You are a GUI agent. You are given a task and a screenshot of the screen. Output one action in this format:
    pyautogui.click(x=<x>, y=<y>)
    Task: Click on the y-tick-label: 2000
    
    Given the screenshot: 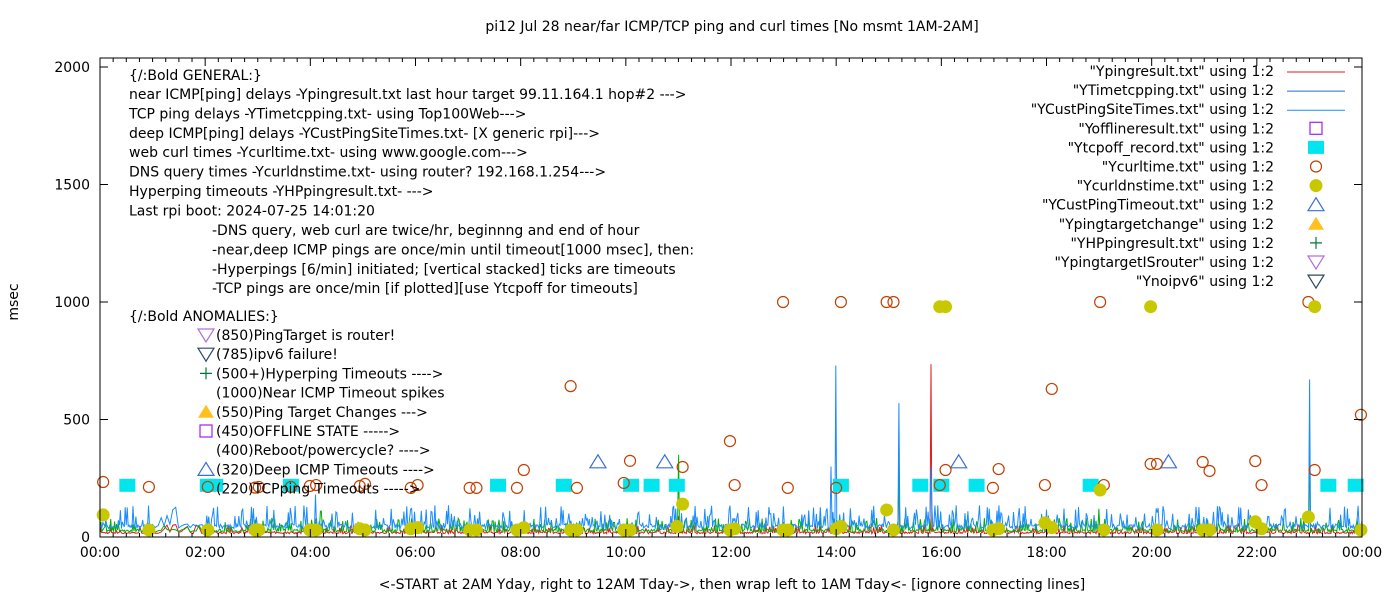 What is the action you would take?
    pyautogui.click(x=72, y=68)
    